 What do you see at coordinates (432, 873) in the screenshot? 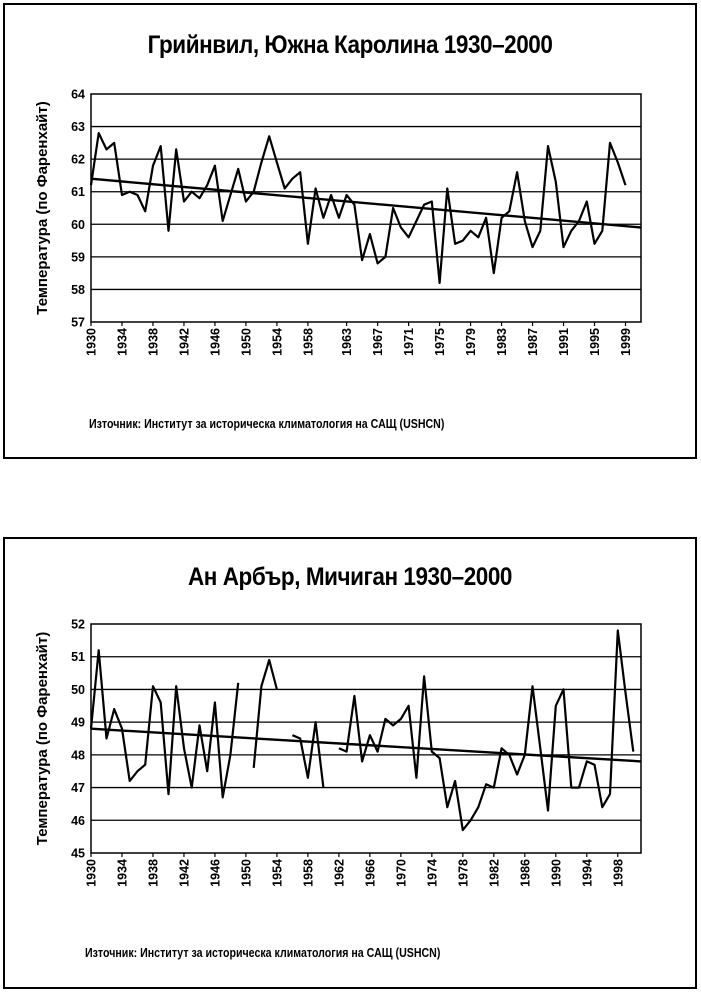
I see `x-tick-label: 1974` at bounding box center [432, 873].